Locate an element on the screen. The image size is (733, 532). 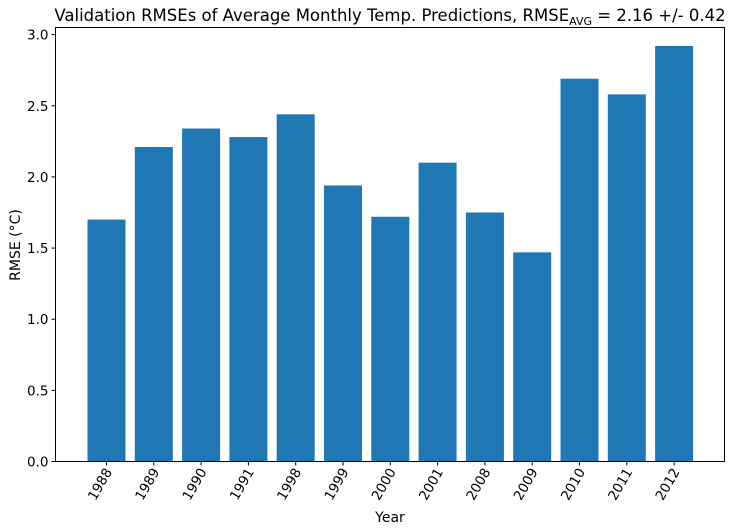
y-tick-label: 0.5 is located at coordinates (37, 391).